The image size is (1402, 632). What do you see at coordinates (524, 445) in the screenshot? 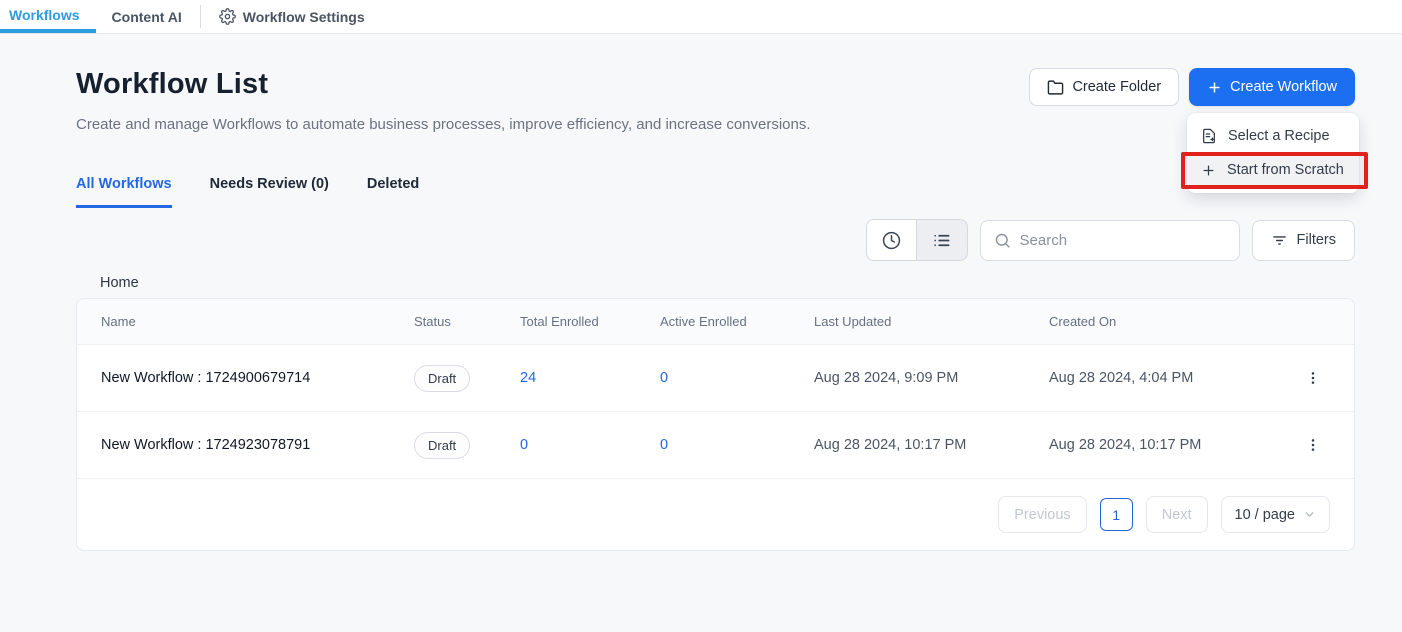
I see `total-enrolled-link: 0` at bounding box center [524, 445].